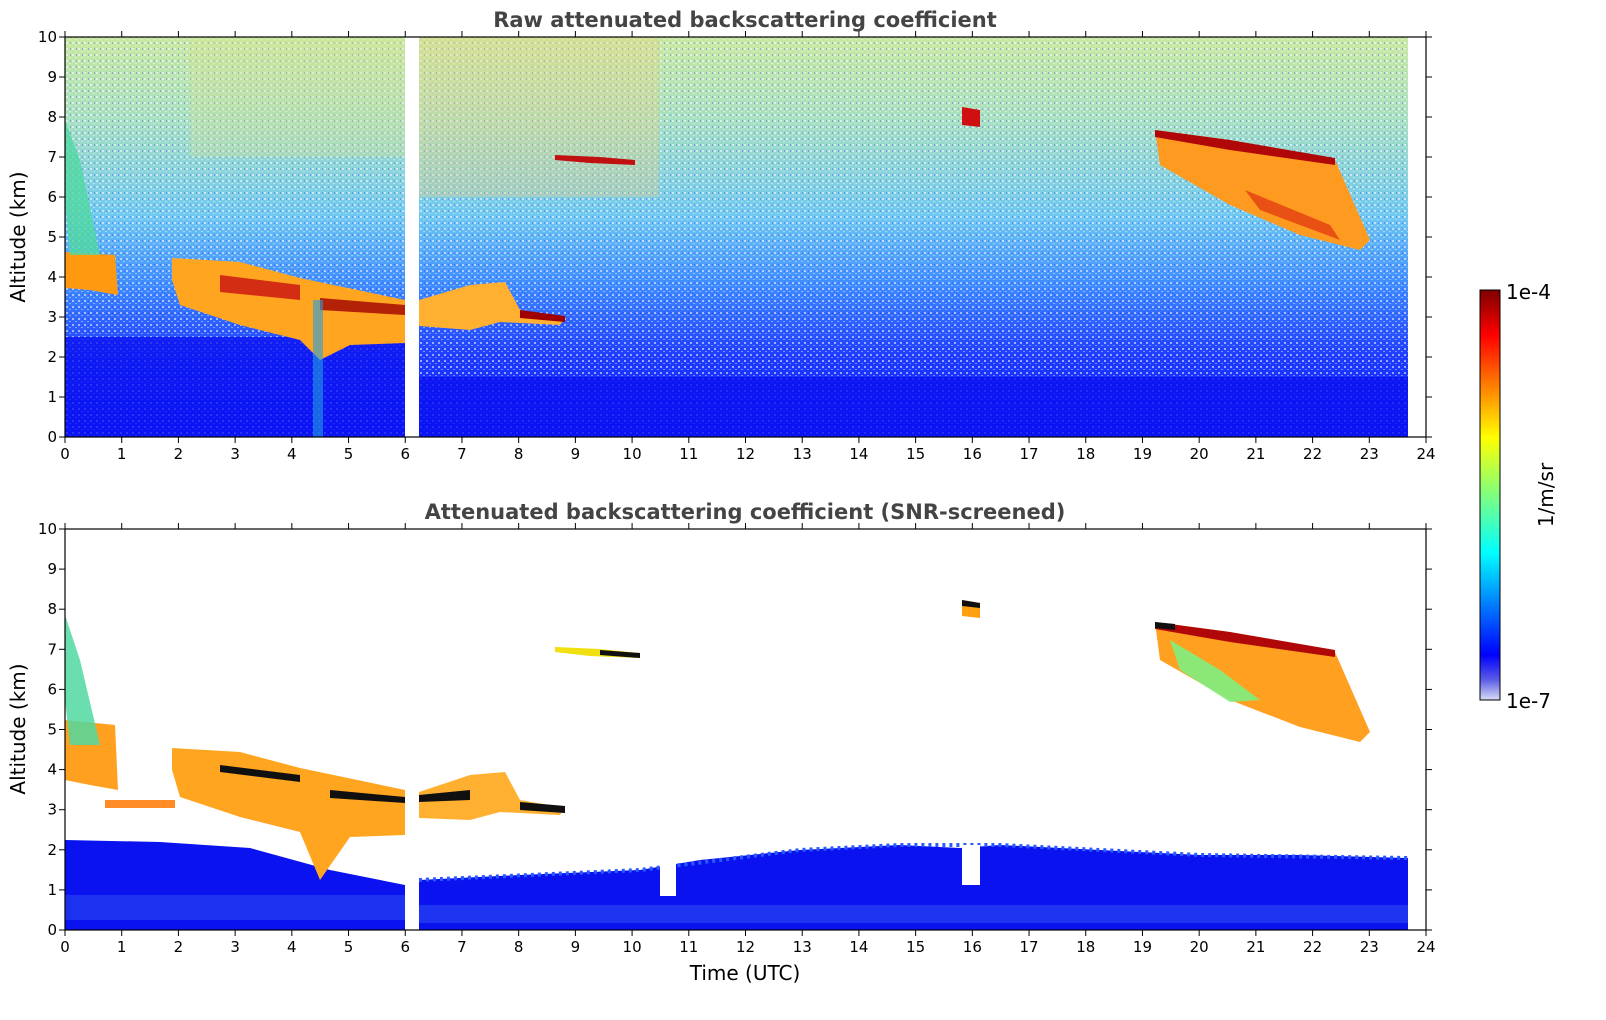 The image size is (1606, 1020). What do you see at coordinates (595, 160) in the screenshot?
I see `layer-raw-thin` at bounding box center [595, 160].